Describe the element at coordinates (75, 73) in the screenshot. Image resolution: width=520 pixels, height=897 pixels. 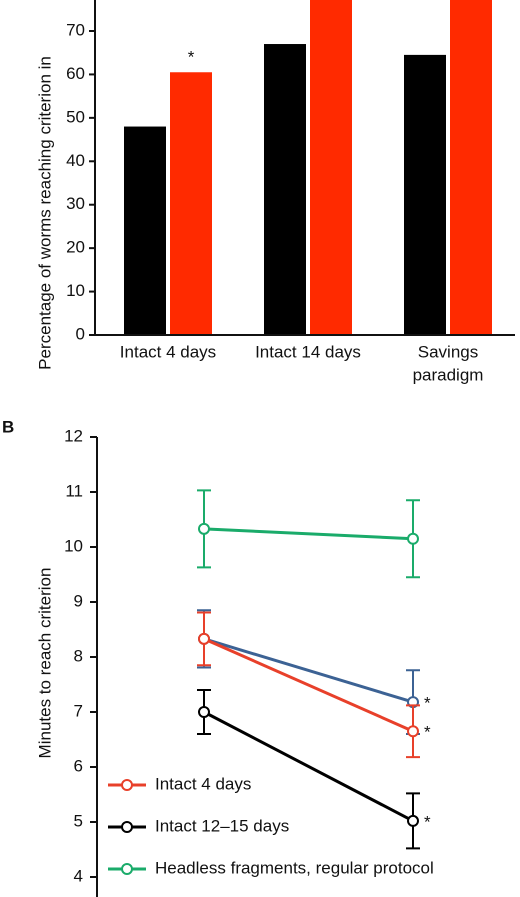
I see `y-tick-label: 60` at that location.